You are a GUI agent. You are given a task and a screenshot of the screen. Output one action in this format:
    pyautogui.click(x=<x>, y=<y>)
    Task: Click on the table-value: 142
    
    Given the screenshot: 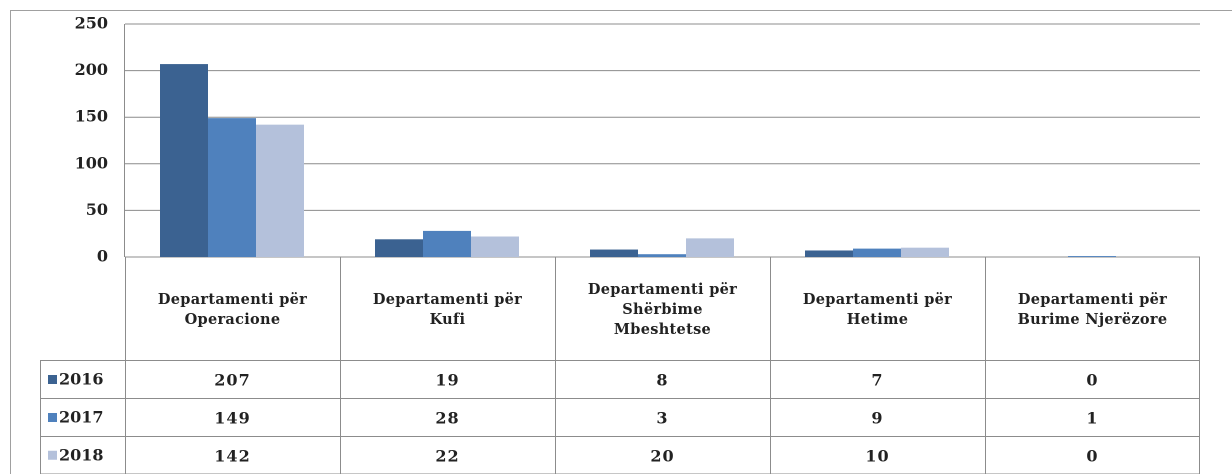 What is the action you would take?
    pyautogui.click(x=232, y=455)
    